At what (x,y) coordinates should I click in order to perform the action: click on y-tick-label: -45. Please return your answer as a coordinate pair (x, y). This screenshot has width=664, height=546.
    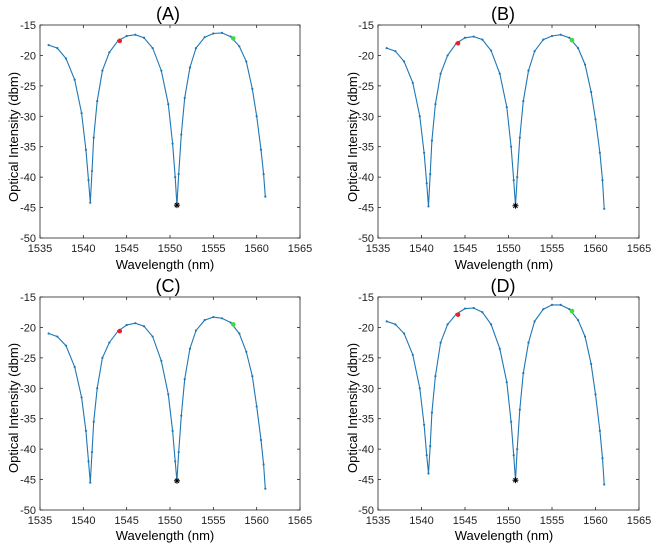
    Looking at the image, I should click on (28, 481).